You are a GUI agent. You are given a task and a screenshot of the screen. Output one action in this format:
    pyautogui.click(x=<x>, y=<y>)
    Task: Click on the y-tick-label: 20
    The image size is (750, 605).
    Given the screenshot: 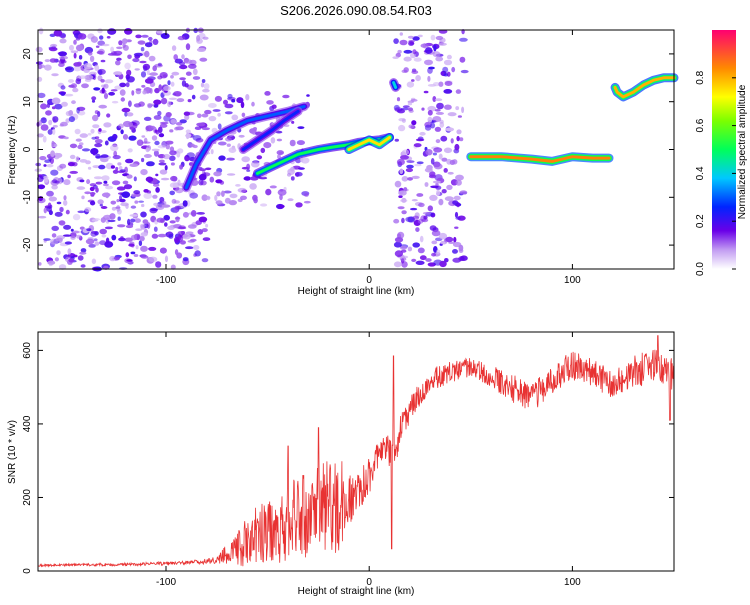 What is the action you would take?
    pyautogui.click(x=27, y=54)
    